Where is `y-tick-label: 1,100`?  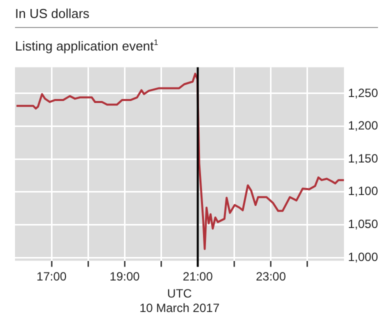 y-tick-label: 1,100 is located at coordinates (363, 191).